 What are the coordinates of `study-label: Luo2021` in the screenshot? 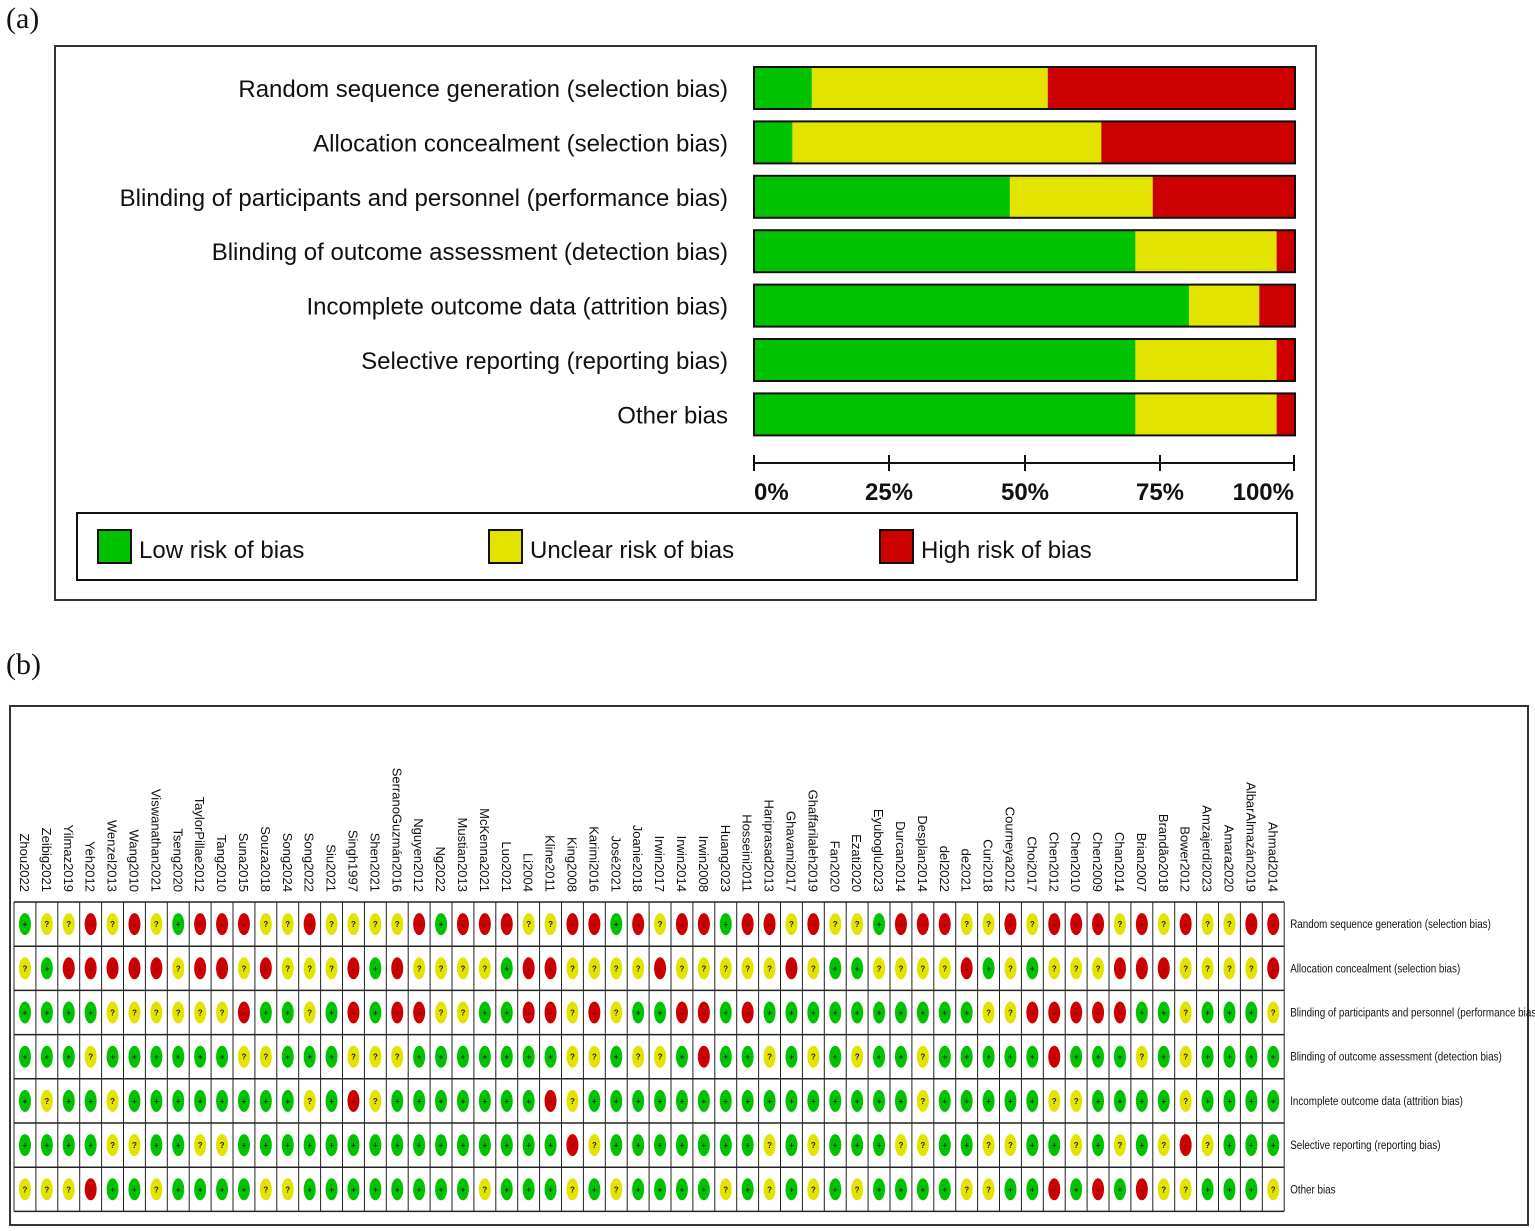 It's located at (506, 866).